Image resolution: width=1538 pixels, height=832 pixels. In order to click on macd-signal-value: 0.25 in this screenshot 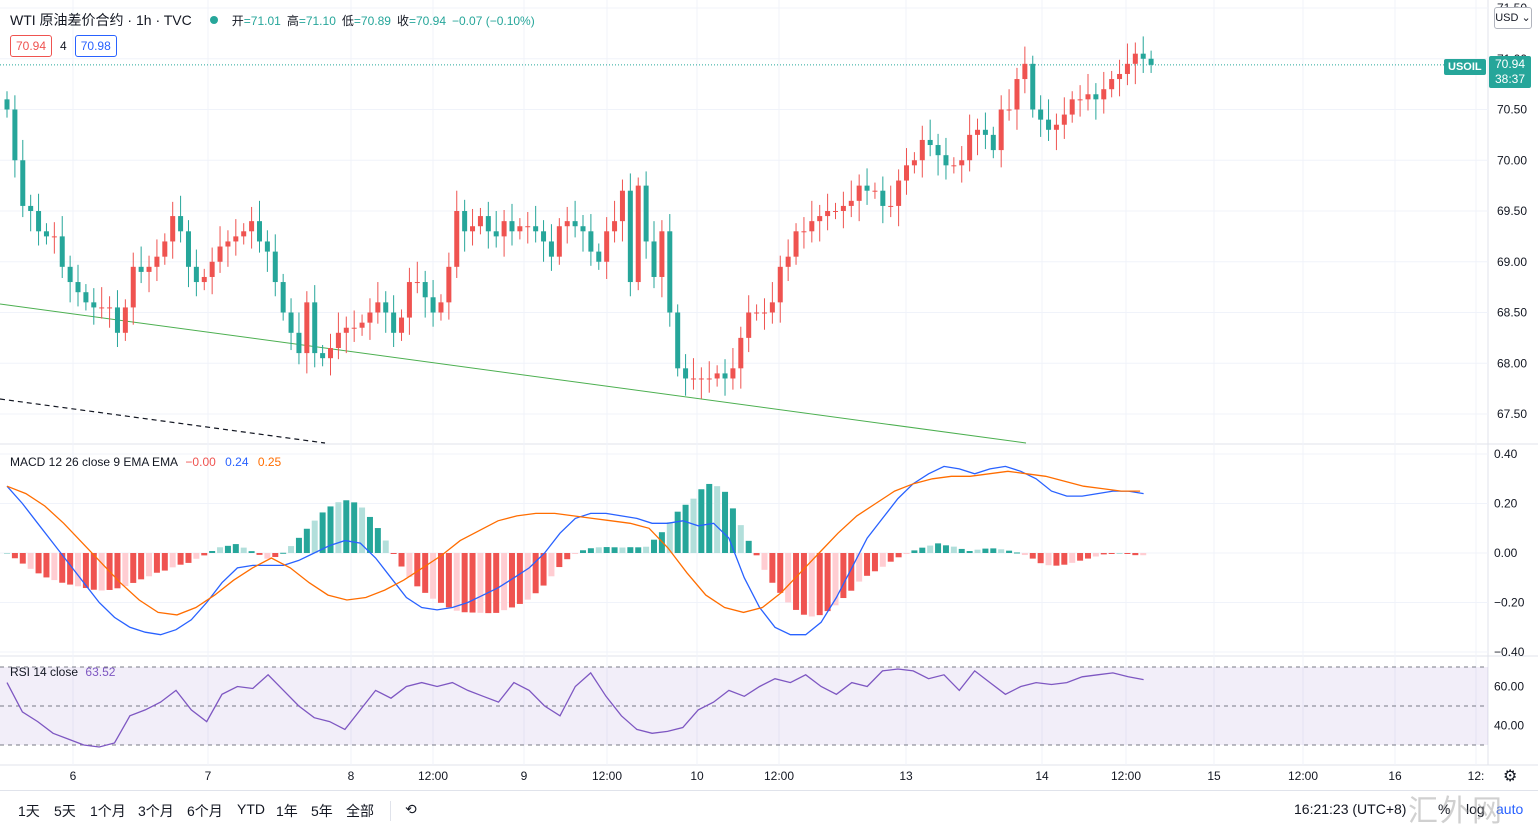, I will do `click(269, 462)`.